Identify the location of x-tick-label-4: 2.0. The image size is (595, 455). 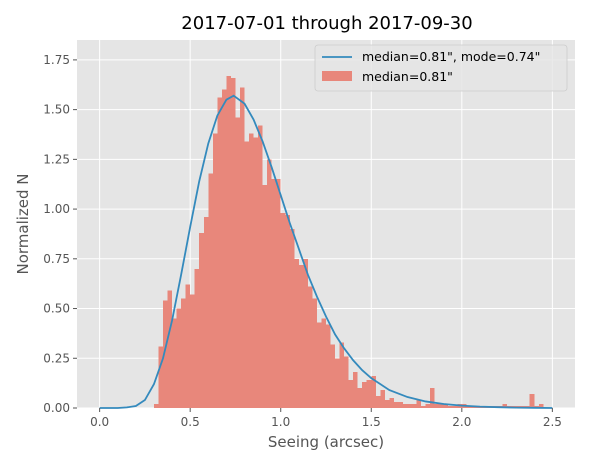
(461, 422).